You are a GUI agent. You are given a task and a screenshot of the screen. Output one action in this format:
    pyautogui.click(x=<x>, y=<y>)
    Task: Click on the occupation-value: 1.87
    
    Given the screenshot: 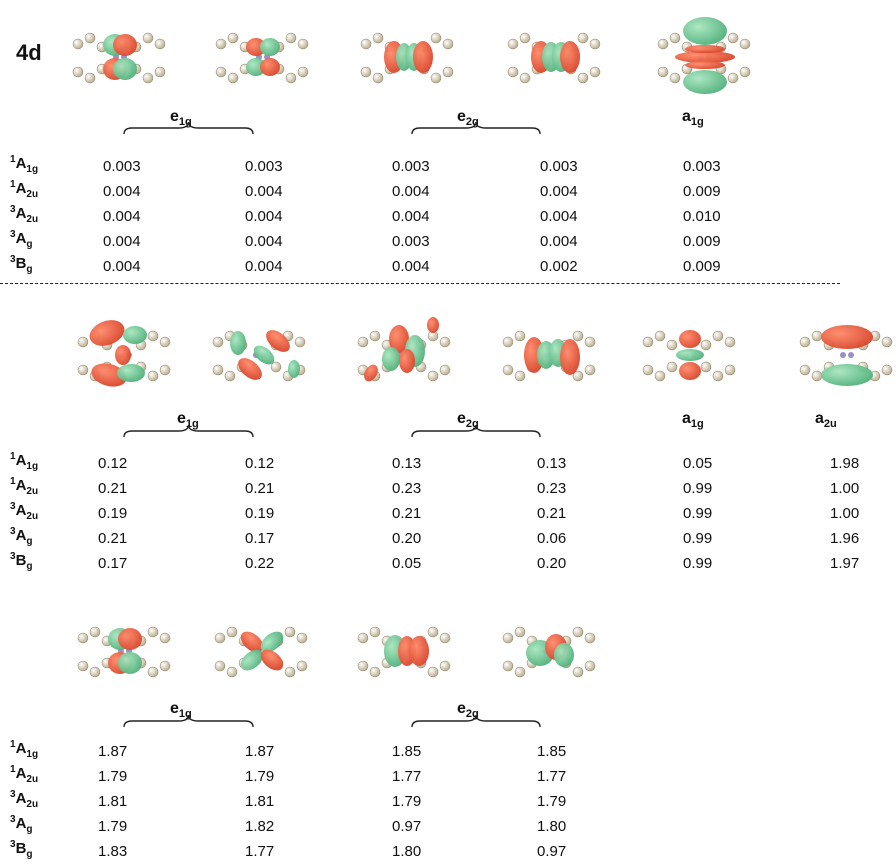 What is the action you would take?
    pyautogui.click(x=260, y=751)
    